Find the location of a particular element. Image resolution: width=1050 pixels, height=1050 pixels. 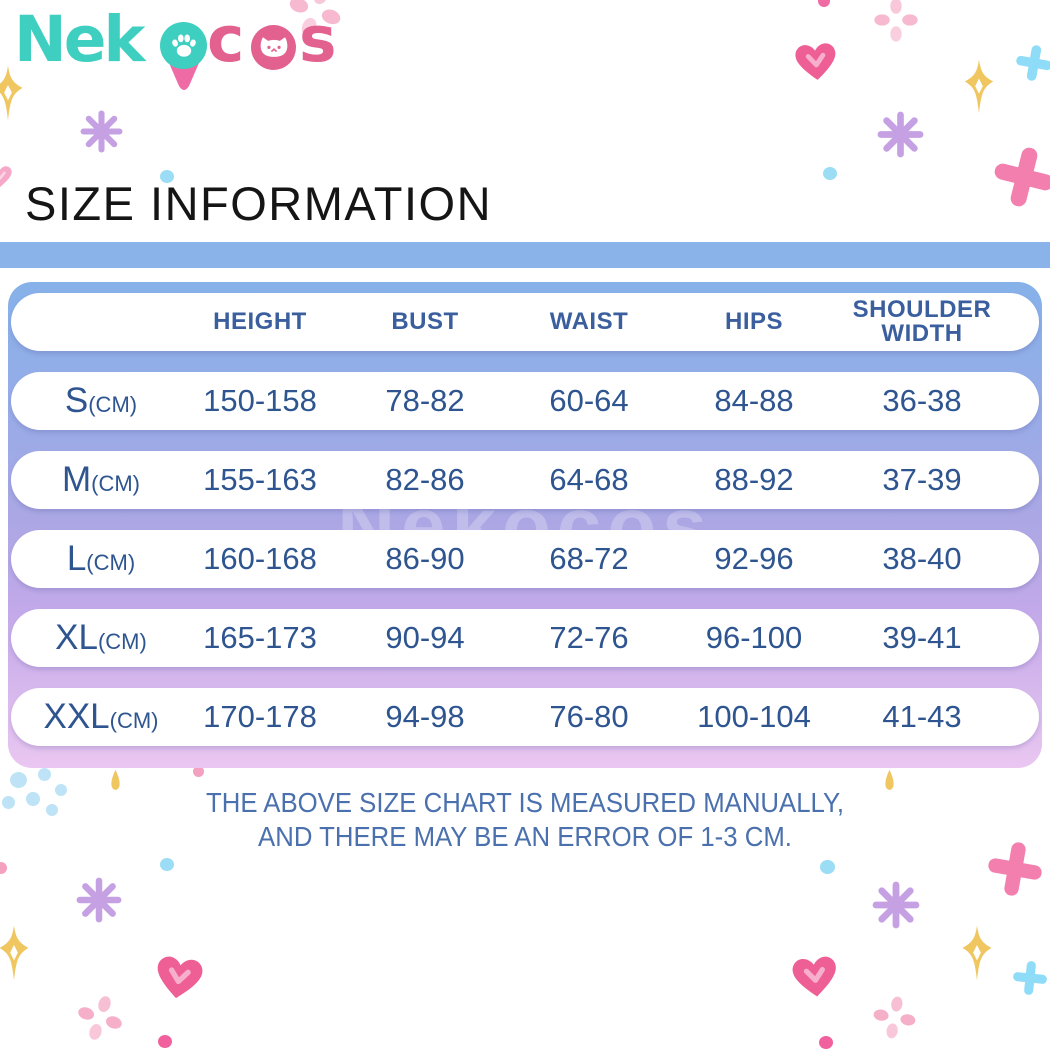

cell-height: 170-178 is located at coordinates (260, 716).